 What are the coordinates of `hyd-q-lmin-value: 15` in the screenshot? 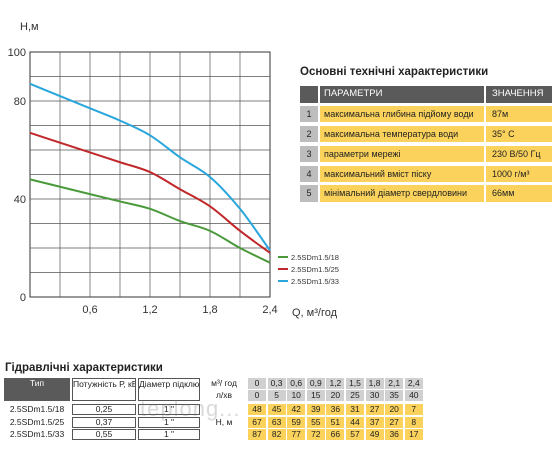 It's located at (315, 395).